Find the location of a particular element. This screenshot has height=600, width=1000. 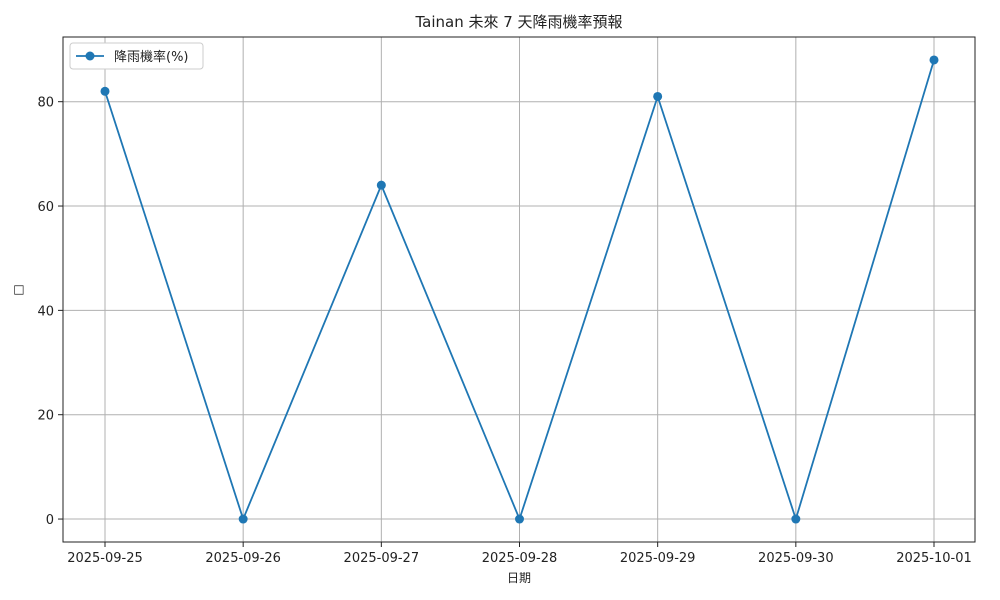

y-tick-label: 0 is located at coordinates (50, 520).